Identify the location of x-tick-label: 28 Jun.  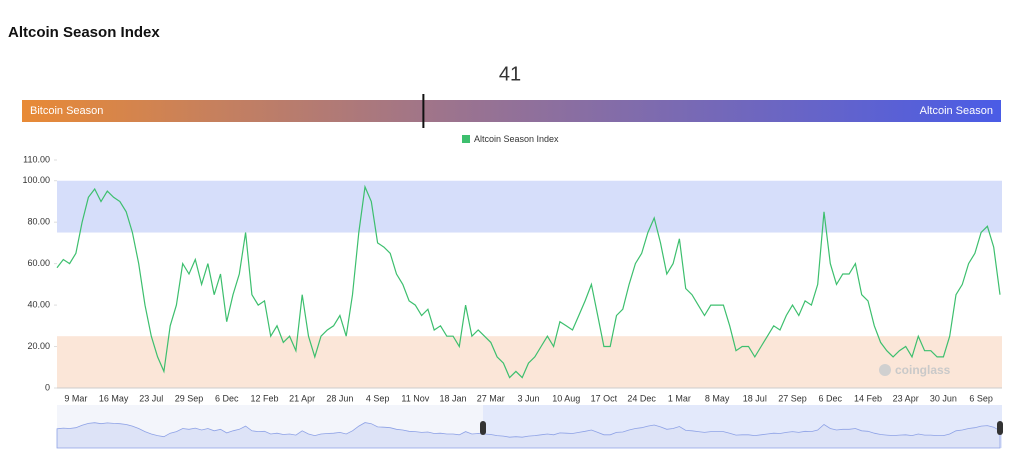
(339, 398).